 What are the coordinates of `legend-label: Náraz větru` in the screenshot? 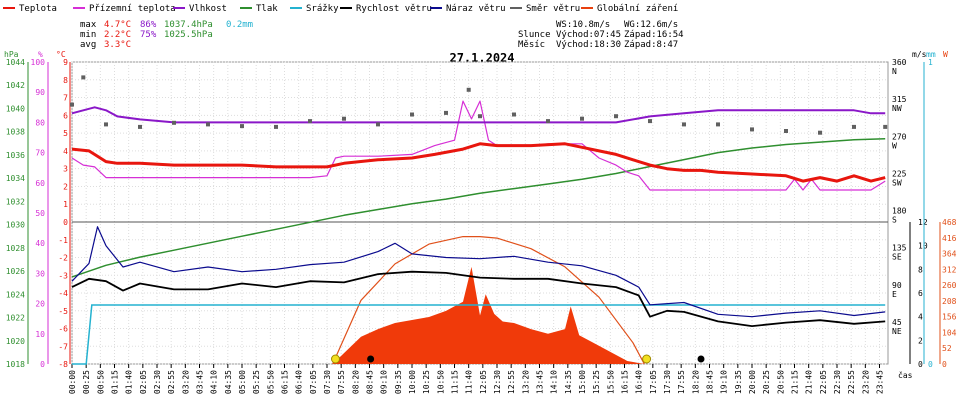 It's located at (476, 9).